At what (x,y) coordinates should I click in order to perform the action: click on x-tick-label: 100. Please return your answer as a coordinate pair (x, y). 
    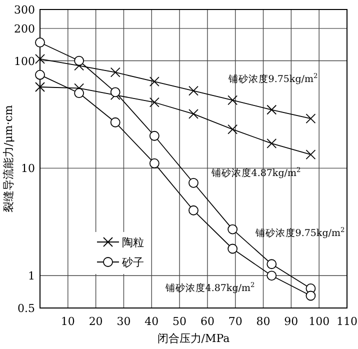
    Looking at the image, I should click on (319, 321).